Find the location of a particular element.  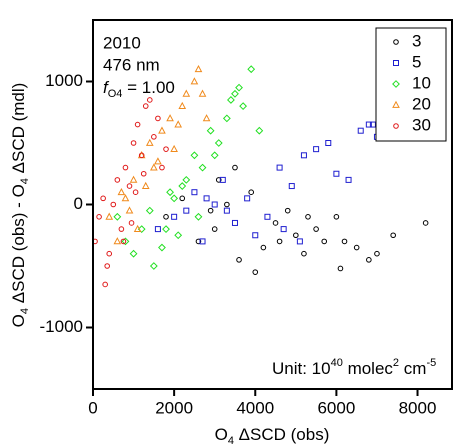

factor-symbol: f is located at coordinates (106, 87).